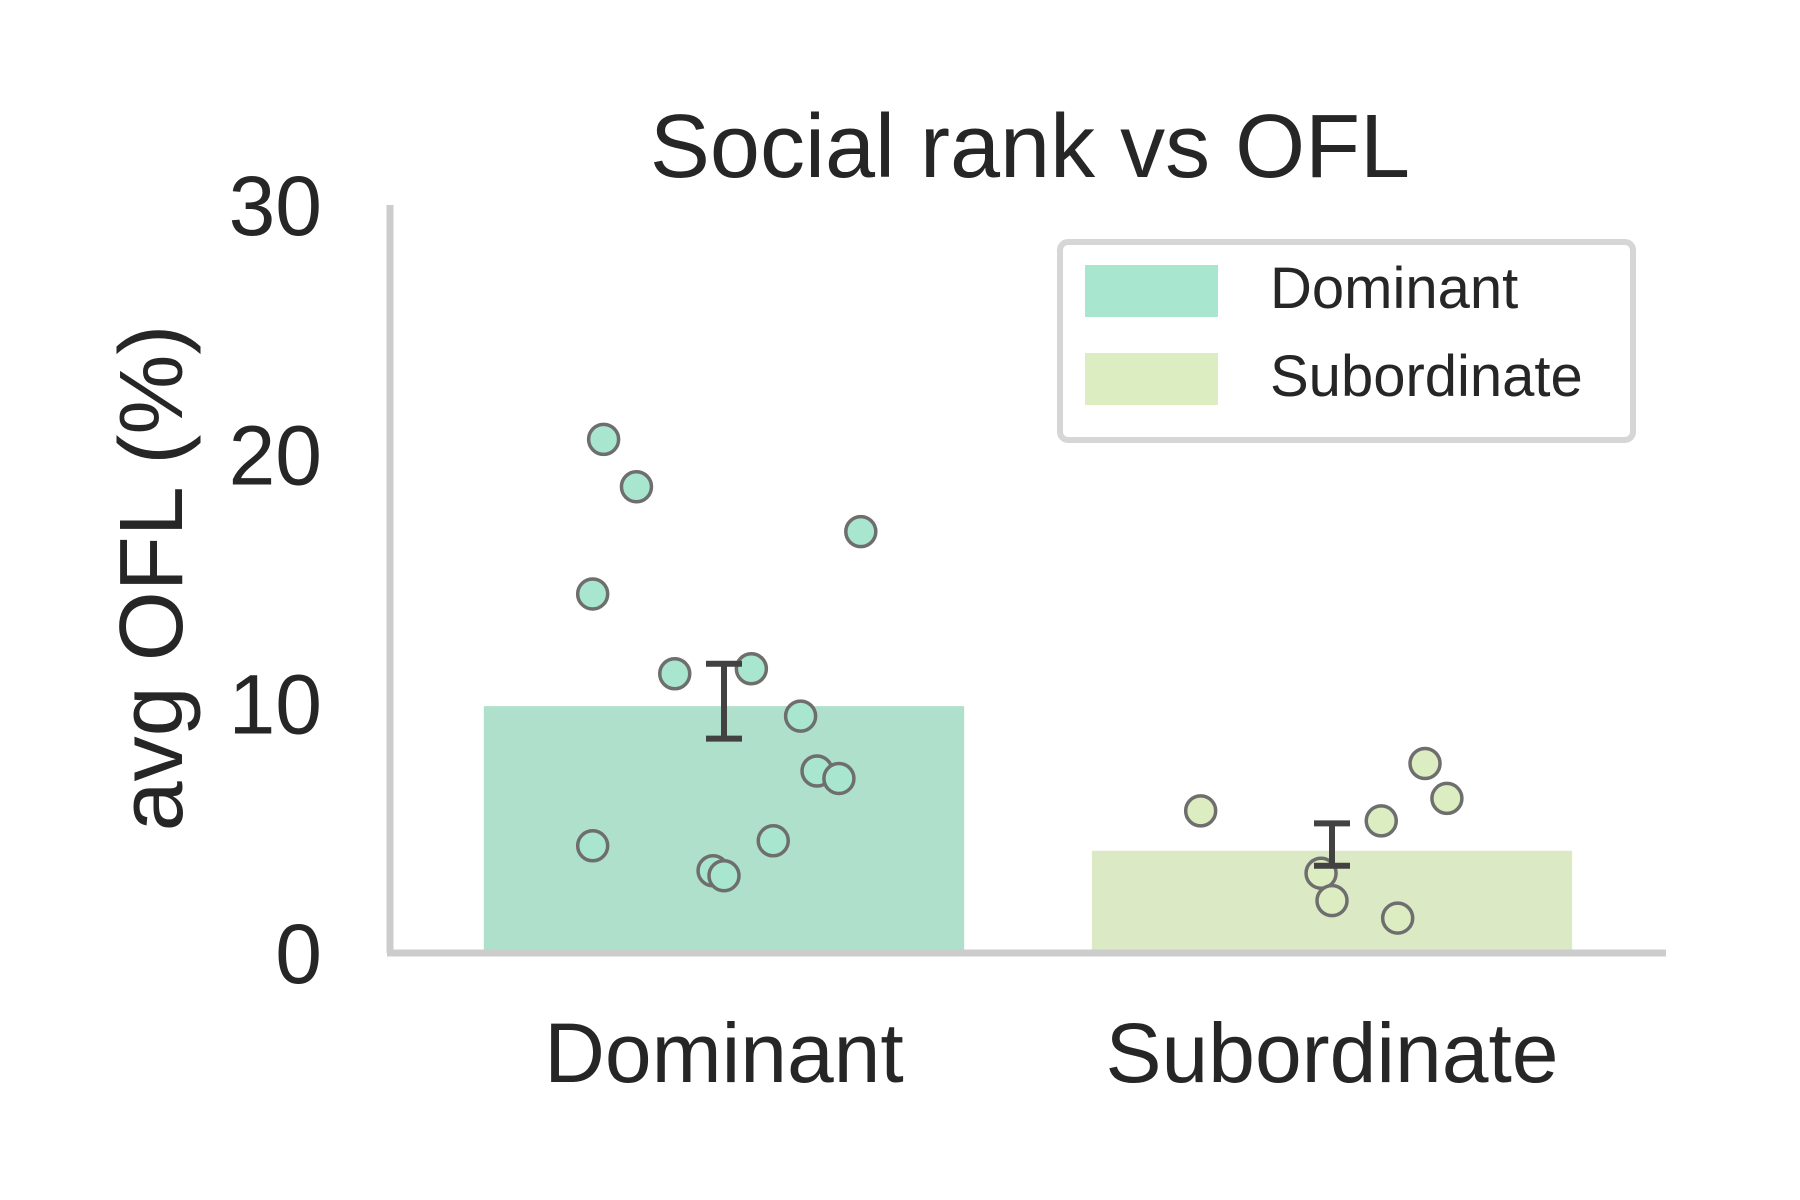  What do you see at coordinates (298, 954) in the screenshot?
I see `y-tick-label: 0` at bounding box center [298, 954].